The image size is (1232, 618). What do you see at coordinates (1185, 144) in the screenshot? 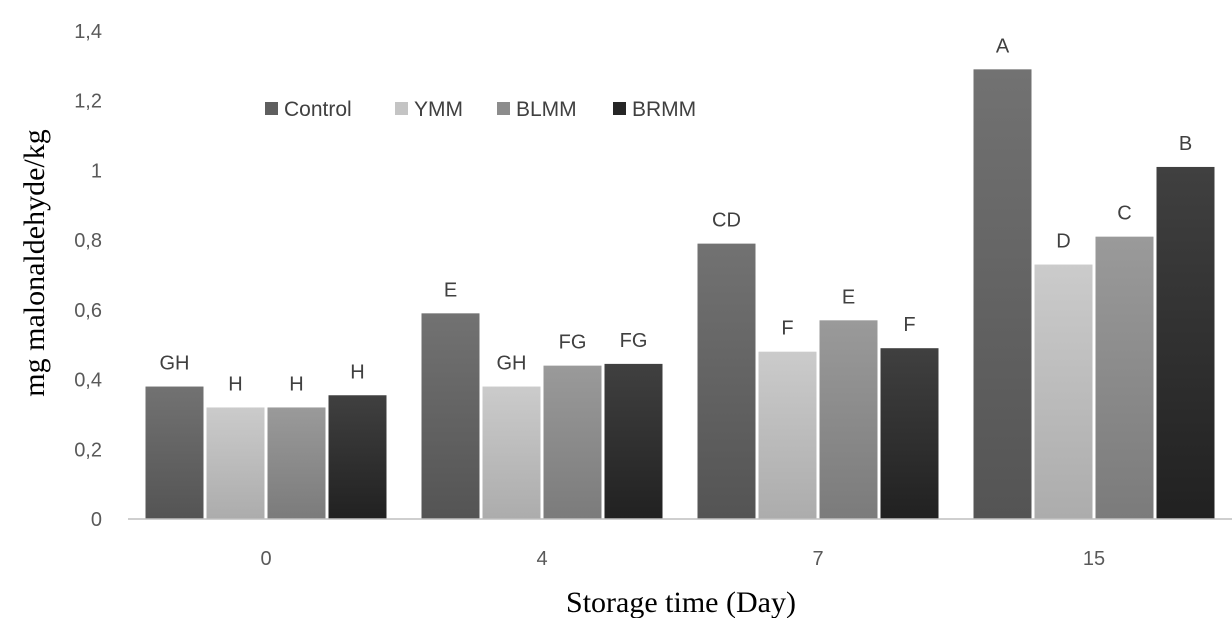
I see `bar-letter-label: B` at bounding box center [1185, 144].